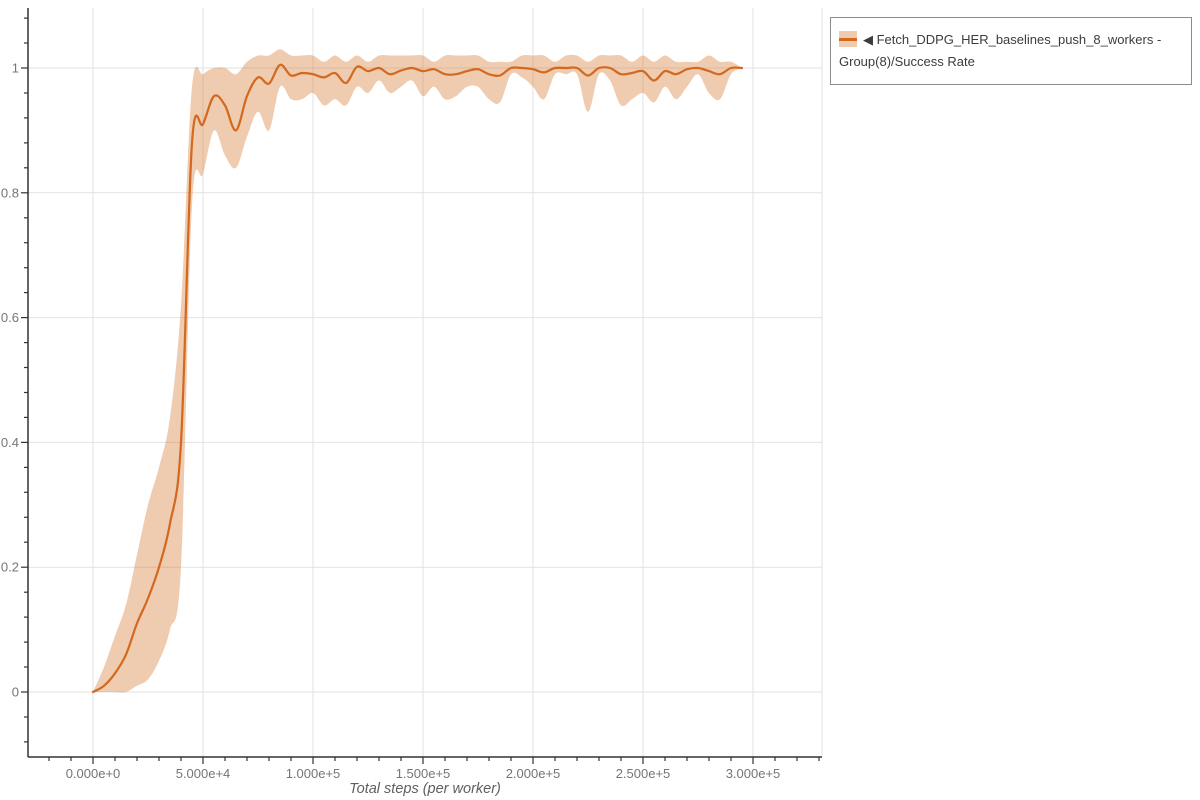  Describe the element at coordinates (203, 773) in the screenshot. I see `svg-text: 5.000e+4` at that location.